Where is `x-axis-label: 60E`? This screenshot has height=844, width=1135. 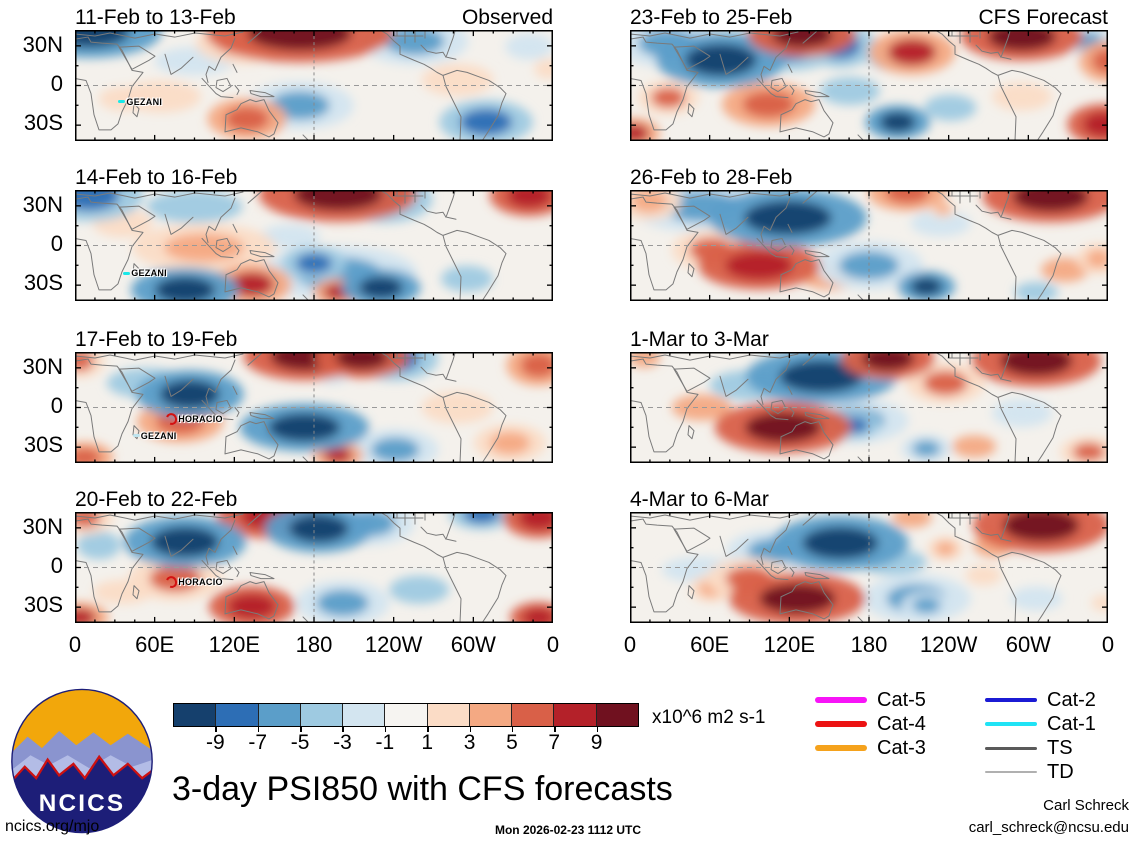 x-axis-label: 60E is located at coordinates (710, 644).